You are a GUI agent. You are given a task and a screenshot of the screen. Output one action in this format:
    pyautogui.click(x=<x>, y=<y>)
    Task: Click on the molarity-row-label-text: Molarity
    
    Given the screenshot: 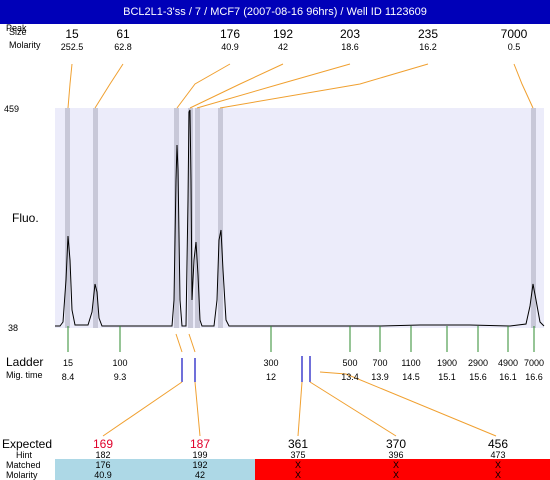 What is the action you would take?
    pyautogui.click(x=25, y=45)
    